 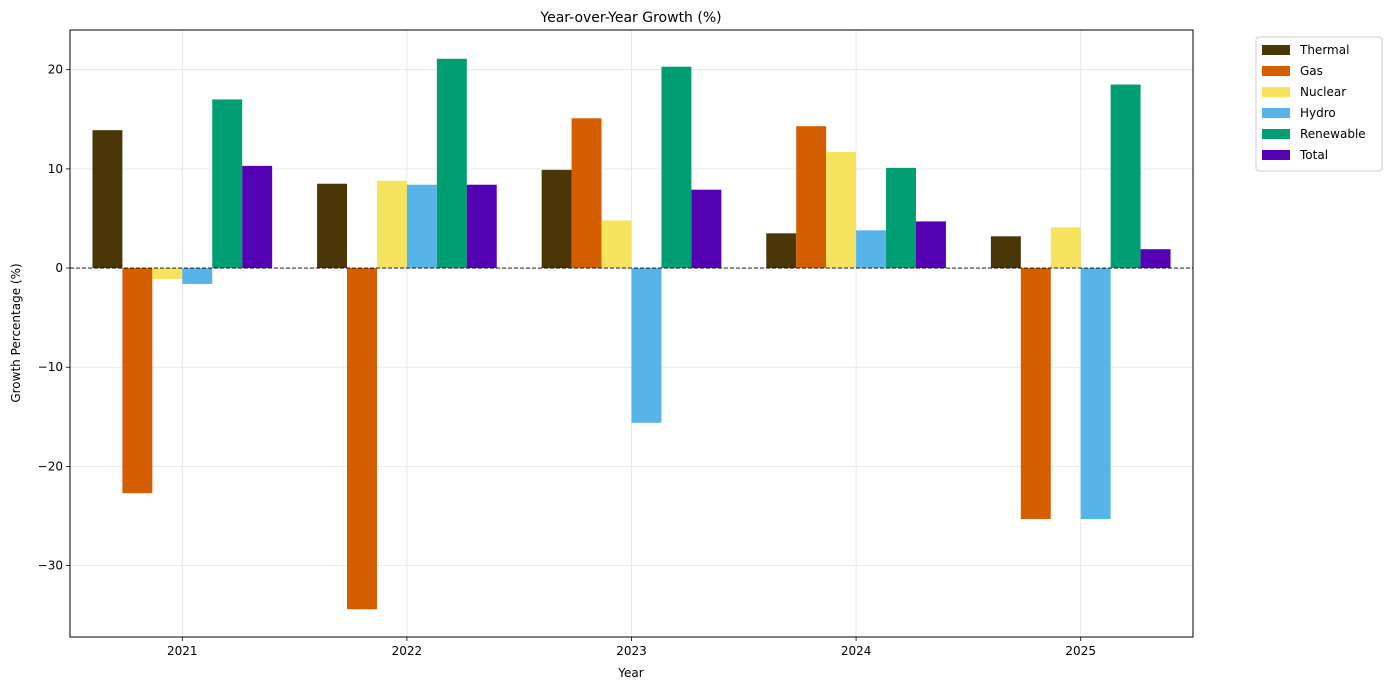 I want to click on y-tick-label: −10, so click(x=50, y=367).